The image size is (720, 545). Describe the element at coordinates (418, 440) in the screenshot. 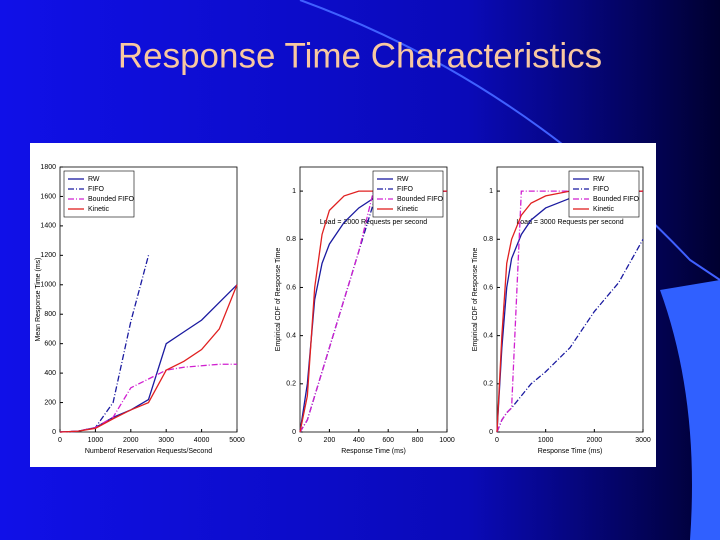

I see `x-tick-label: 800` at that location.